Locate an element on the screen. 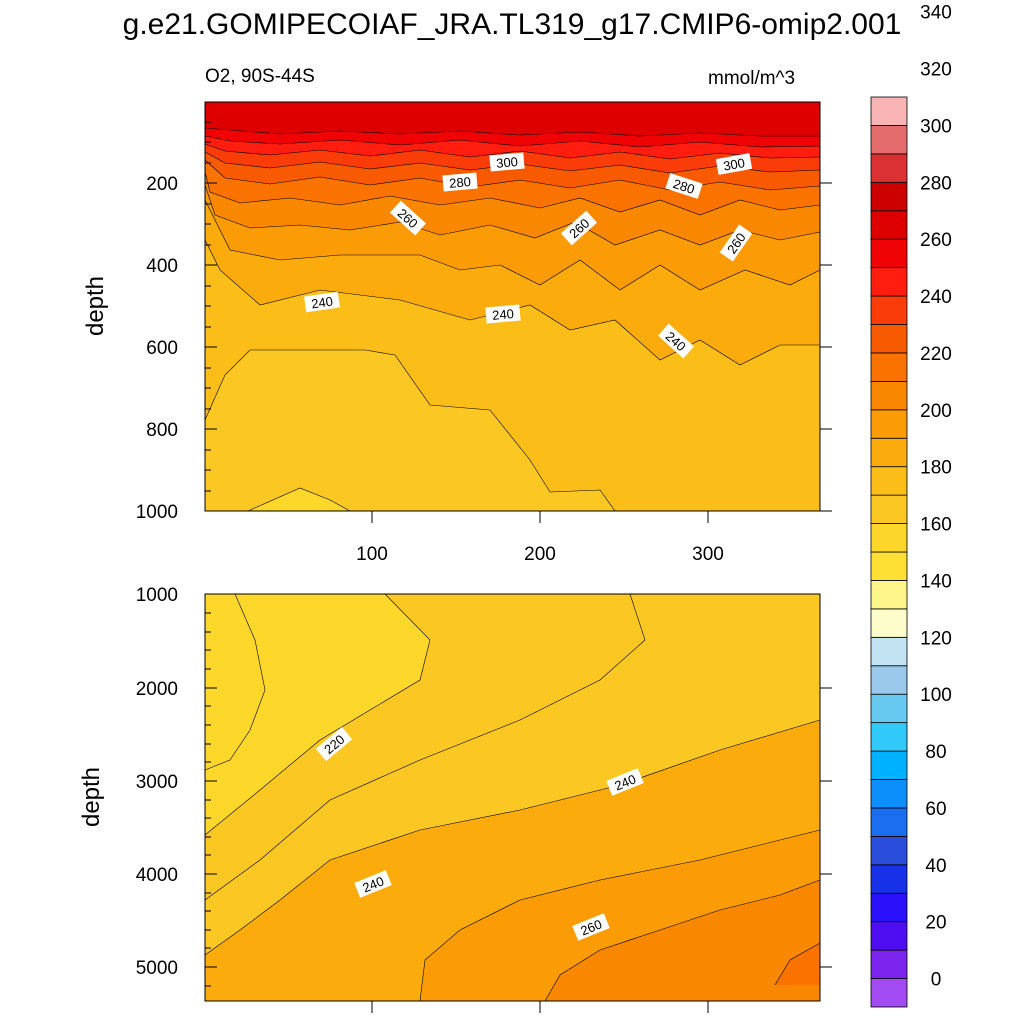  colorbar-label: 140 is located at coordinates (936, 581).